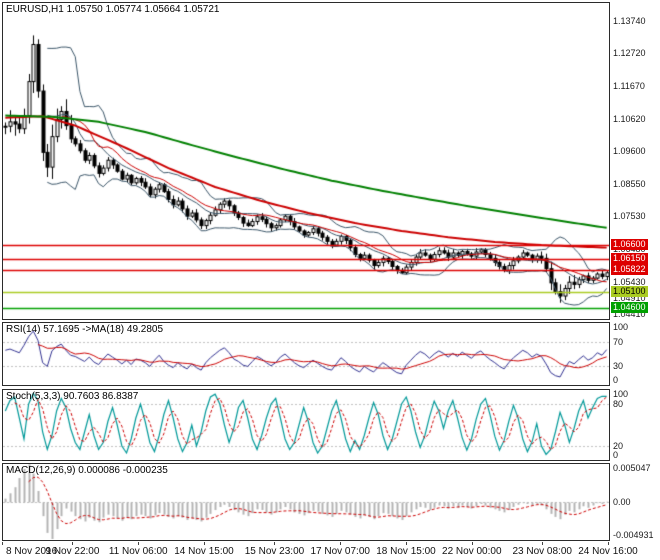  I want to click on price-axis-label: 1.09600, so click(629, 150).